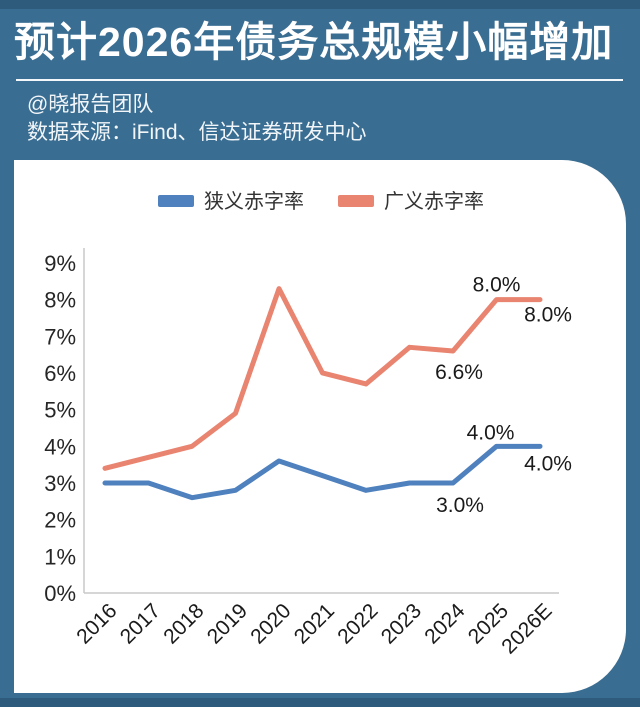  Describe the element at coordinates (254, 201) in the screenshot. I see `legend-label-0: 狭义赤字率` at that location.